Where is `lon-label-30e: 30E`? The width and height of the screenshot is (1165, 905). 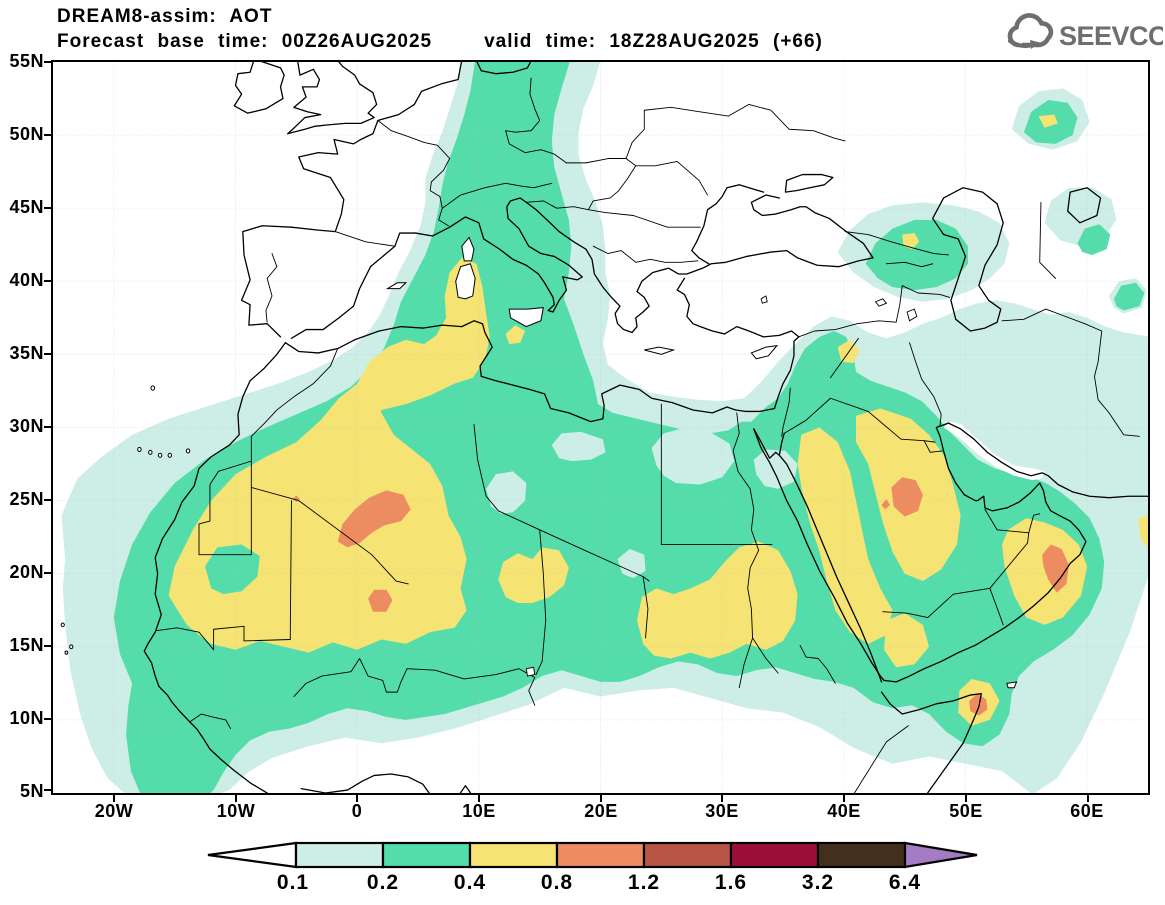
lon-label-30e: 30E is located at coordinates (722, 811).